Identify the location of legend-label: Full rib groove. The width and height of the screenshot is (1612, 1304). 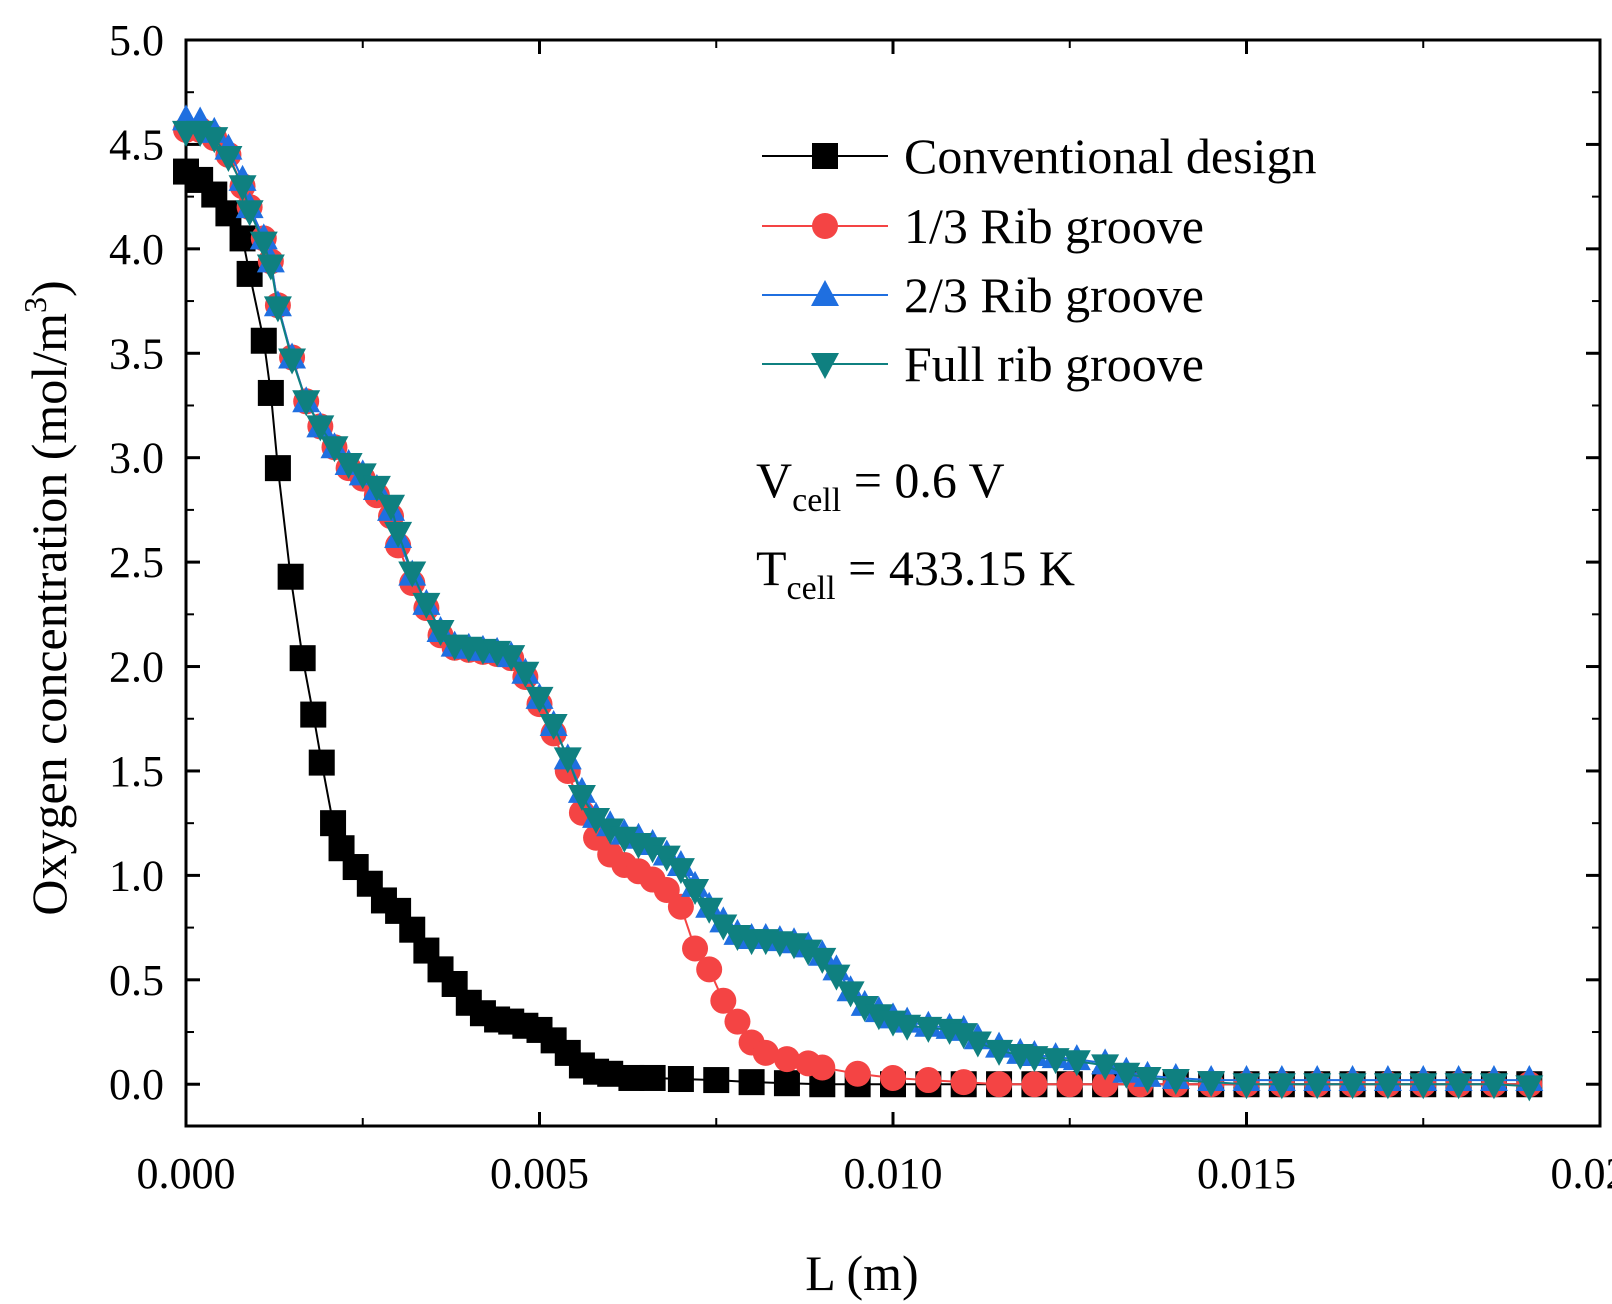
(1054, 364).